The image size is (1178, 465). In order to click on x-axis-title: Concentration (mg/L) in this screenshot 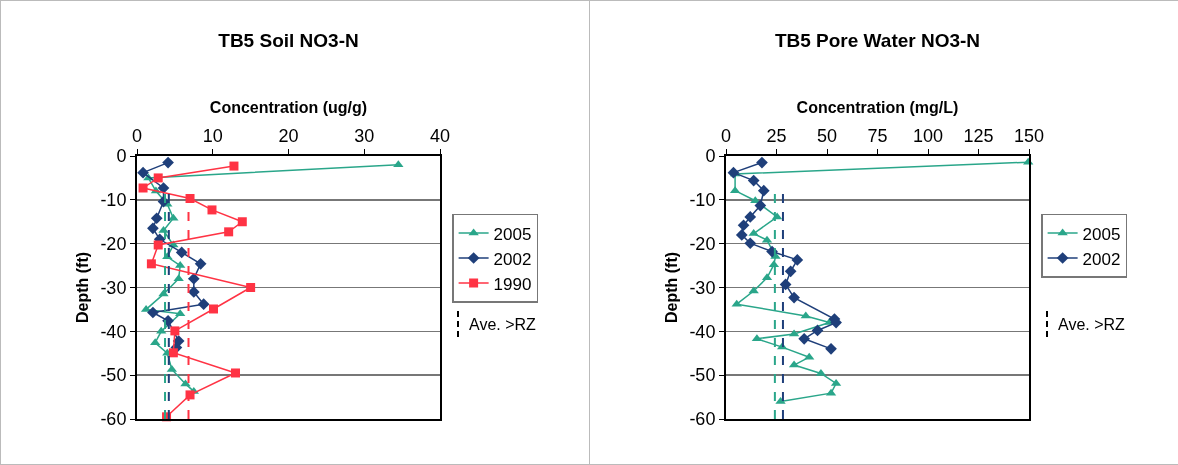, I will do `click(877, 108)`.